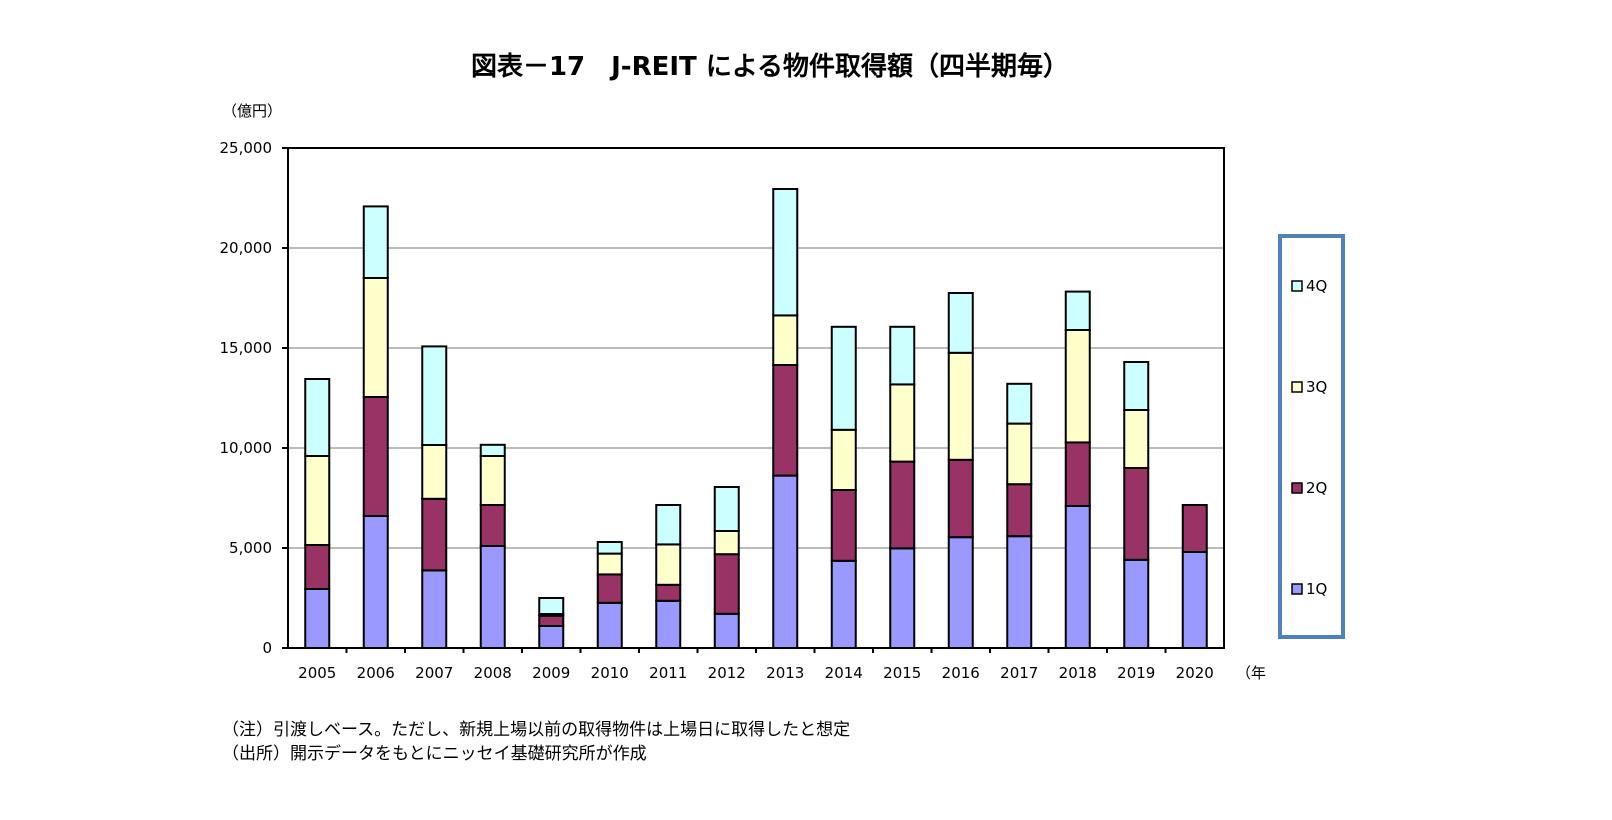 The image size is (1612, 820). I want to click on legend-swatch-3Q, so click(1297, 387).